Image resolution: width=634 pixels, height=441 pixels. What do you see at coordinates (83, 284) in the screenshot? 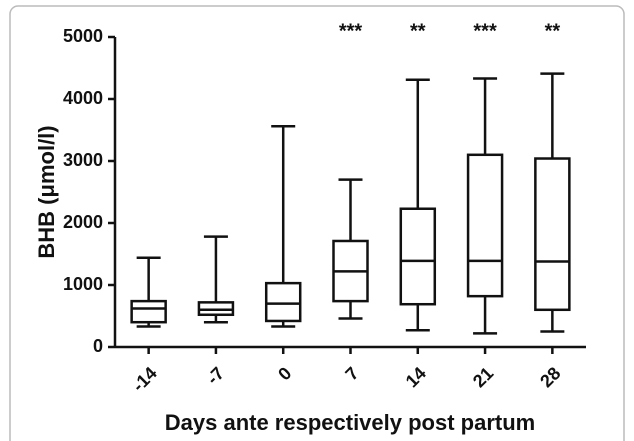
I see `y-tick-label: 1000` at bounding box center [83, 284].